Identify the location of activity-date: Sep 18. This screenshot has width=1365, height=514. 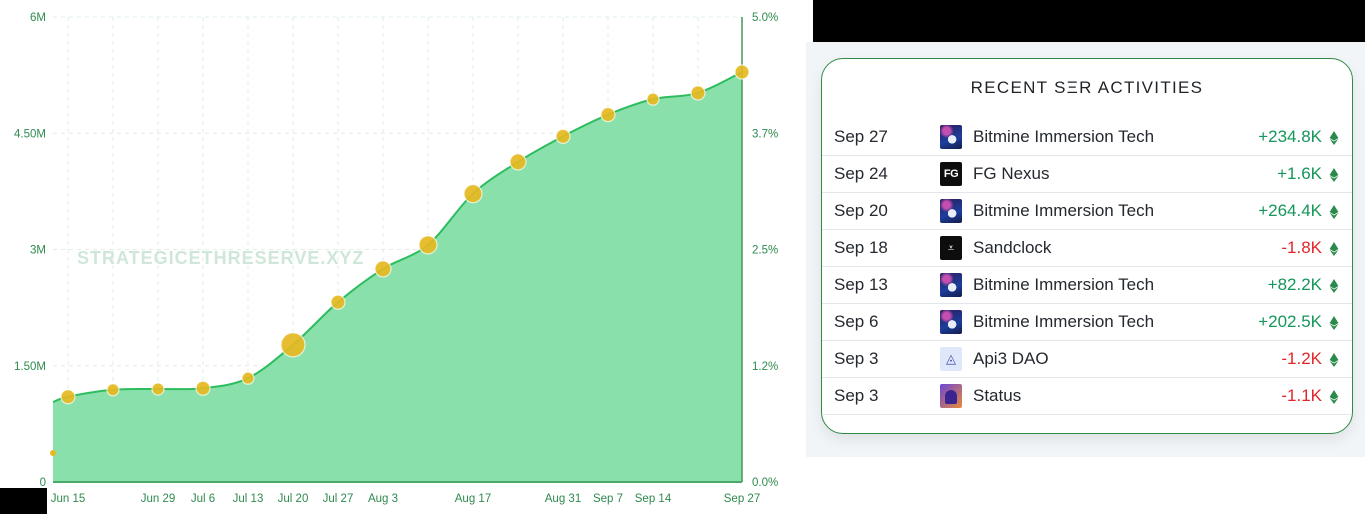
(861, 247).